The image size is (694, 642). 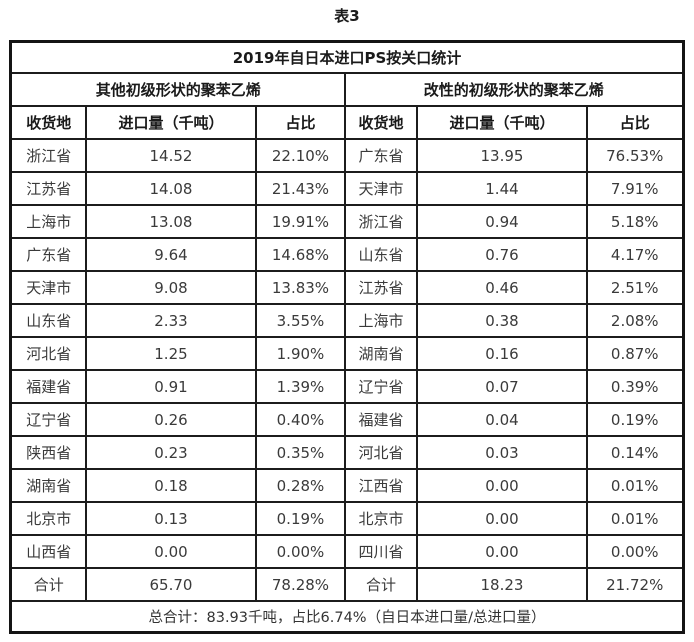 I want to click on grand-total-text: 总合计：83.93千吨，占比6.74%（自日本进口量/总进口量）, so click(x=347, y=617).